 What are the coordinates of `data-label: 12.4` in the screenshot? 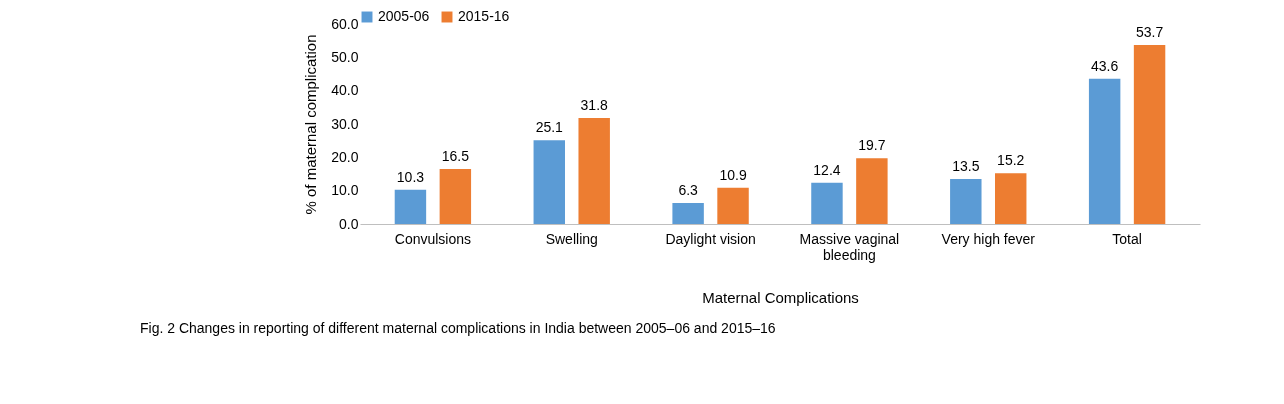 It's located at (827, 169).